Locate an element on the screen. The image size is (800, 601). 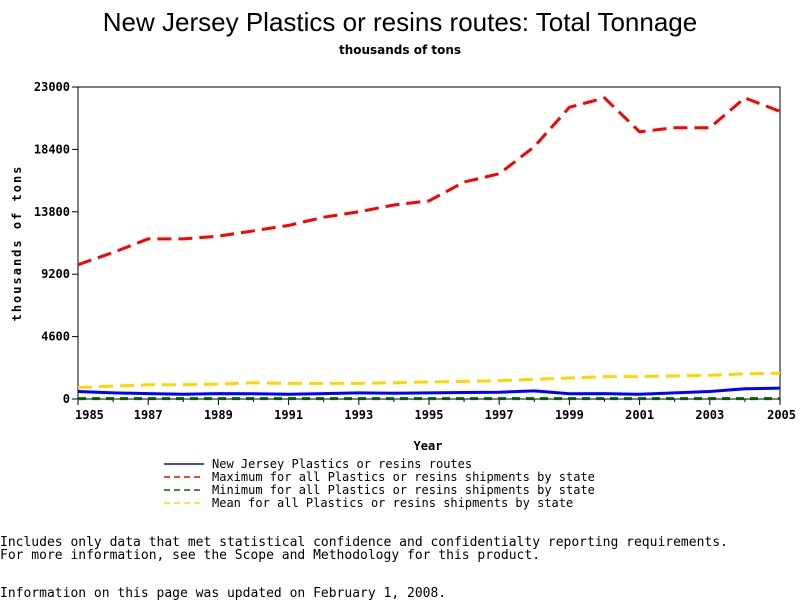
y-tick-label: 4600 is located at coordinates (55, 337).